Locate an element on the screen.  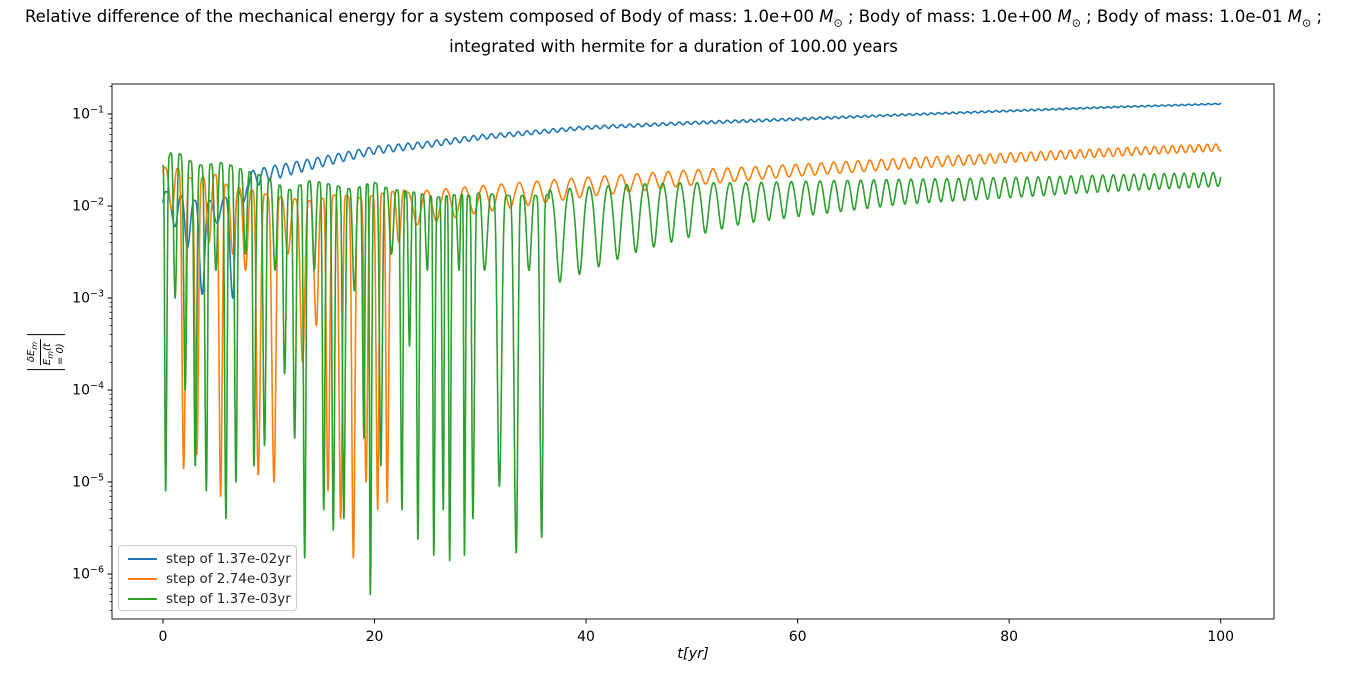
abs-bar-right is located at coordinates (46, 334).